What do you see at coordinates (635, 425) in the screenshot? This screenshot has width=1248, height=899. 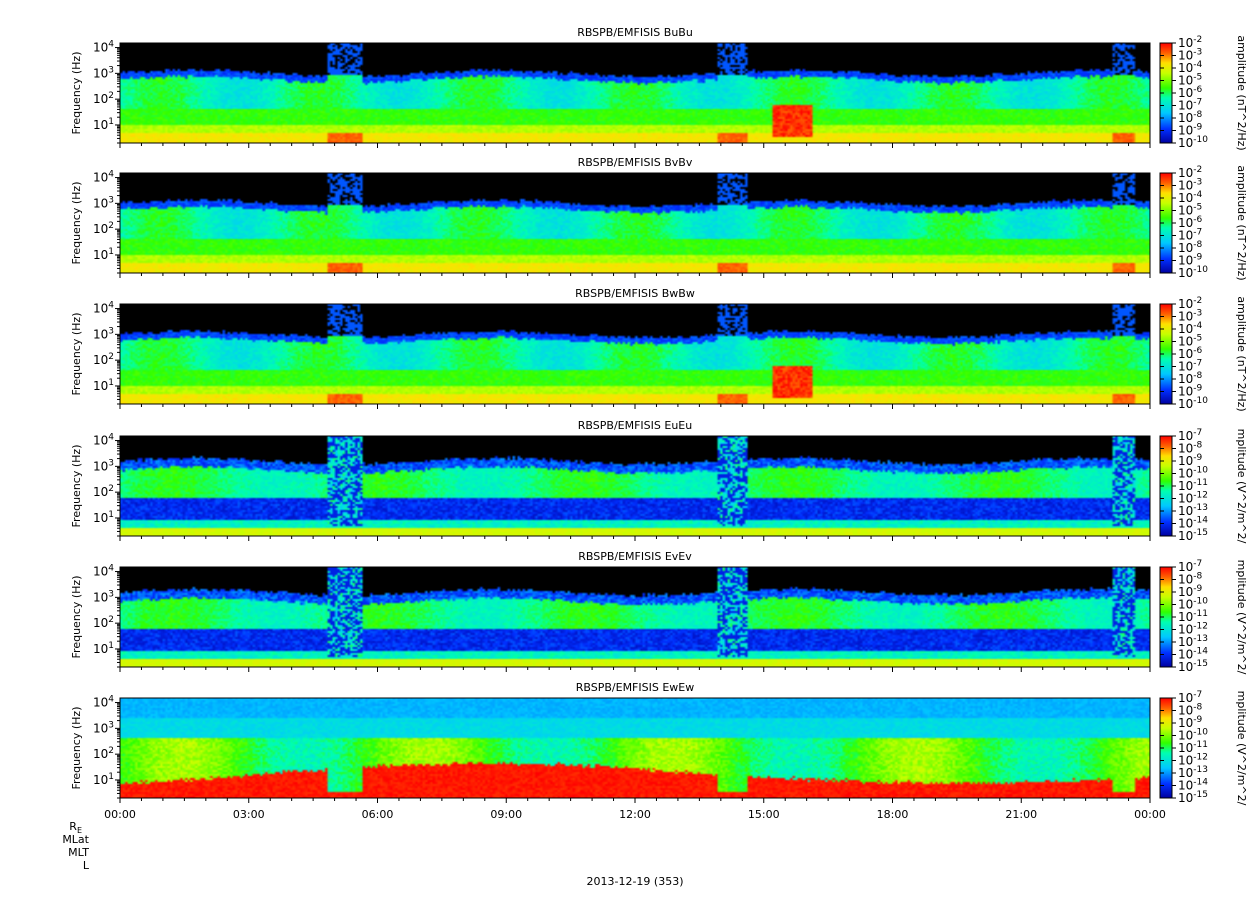 I see `panel-title: RBSPB/EMFISIS EuEu` at bounding box center [635, 425].